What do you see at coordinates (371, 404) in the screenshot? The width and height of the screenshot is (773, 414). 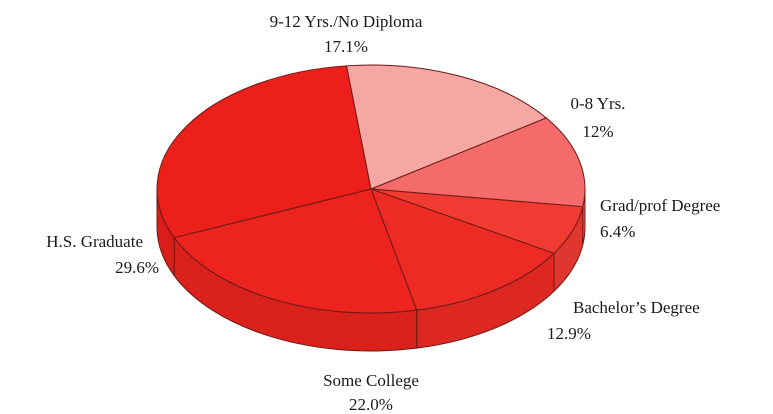 I see `slice-value-some-college: 22.0%` at bounding box center [371, 404].